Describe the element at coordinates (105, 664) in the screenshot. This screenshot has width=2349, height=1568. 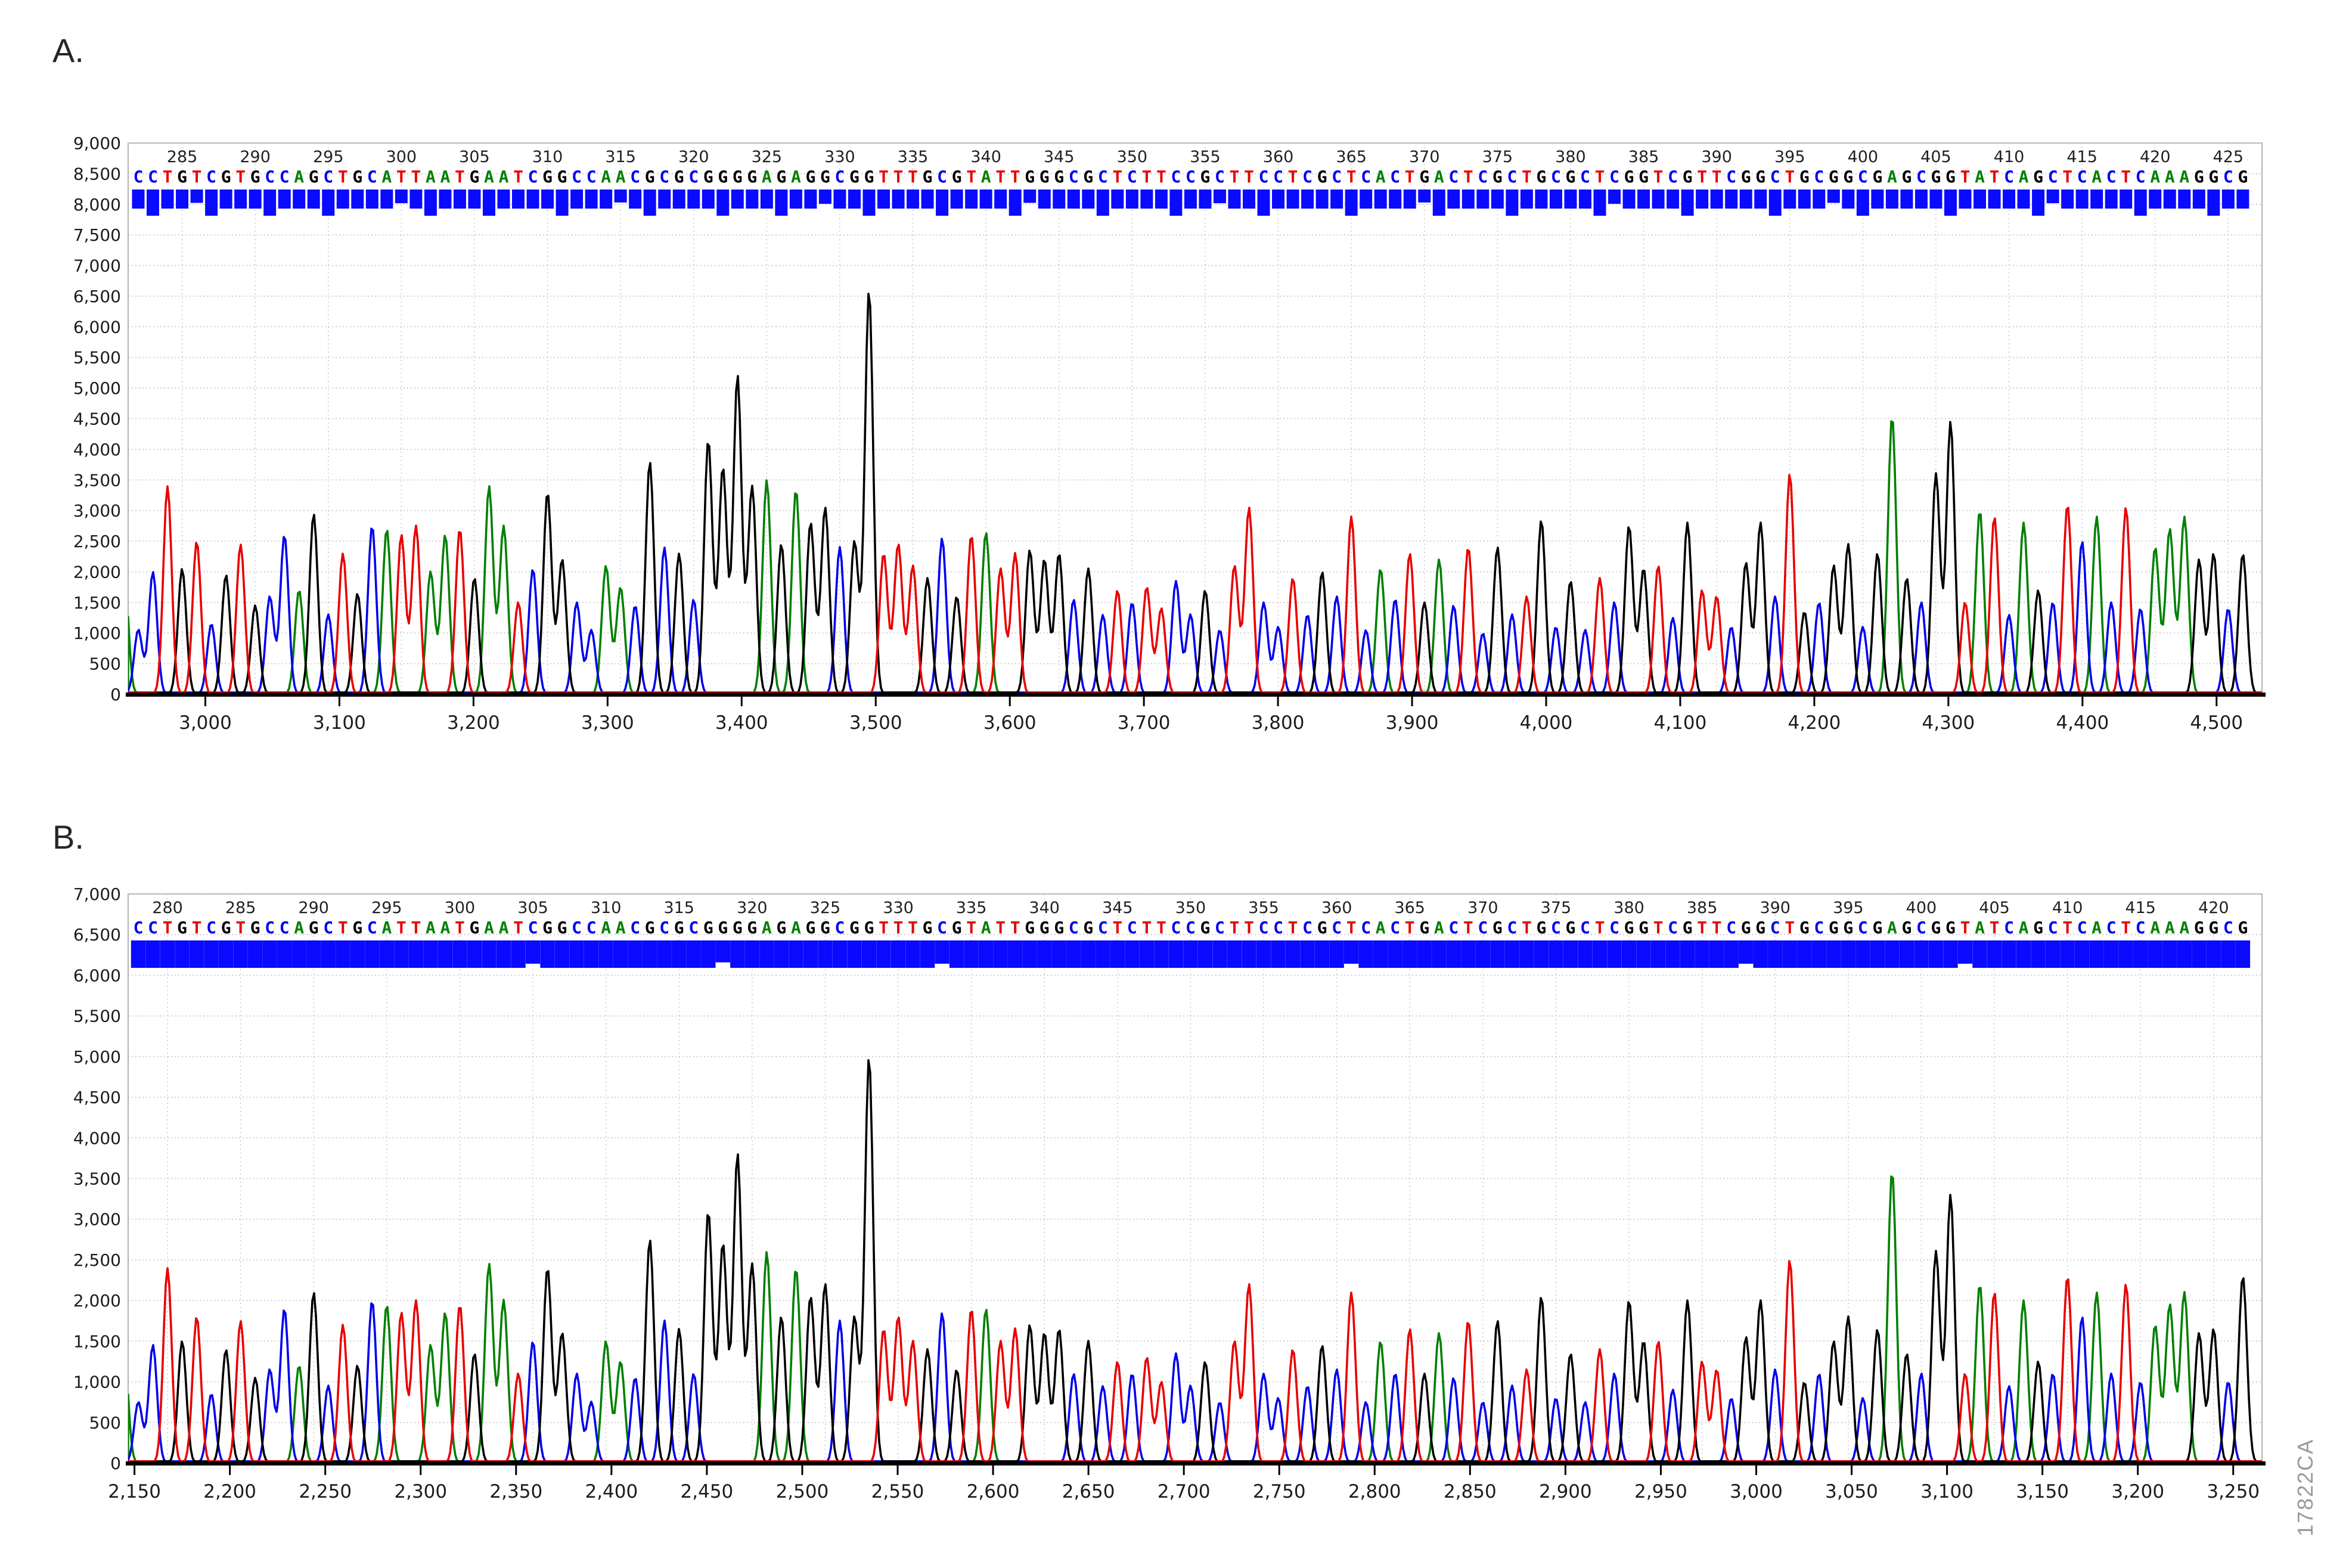
I see `y-tick-label: 500` at that location.